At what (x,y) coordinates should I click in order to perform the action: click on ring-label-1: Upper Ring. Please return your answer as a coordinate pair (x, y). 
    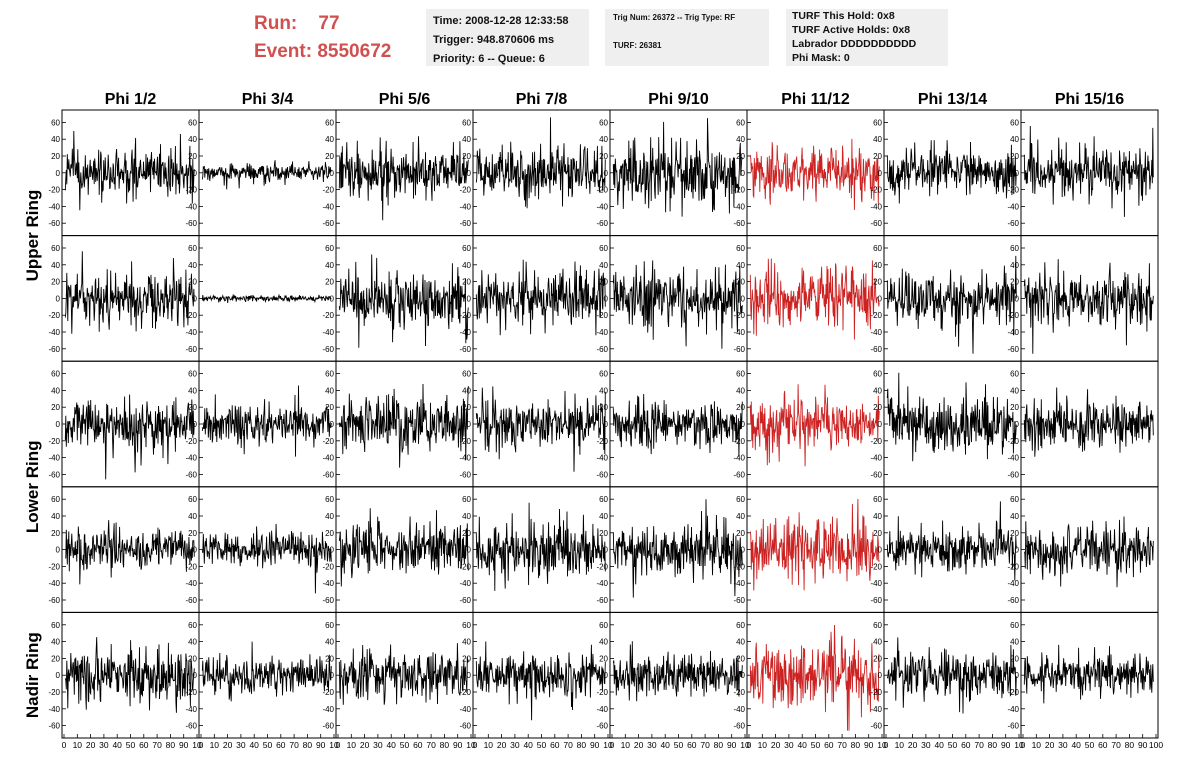
    Looking at the image, I should click on (32, 236).